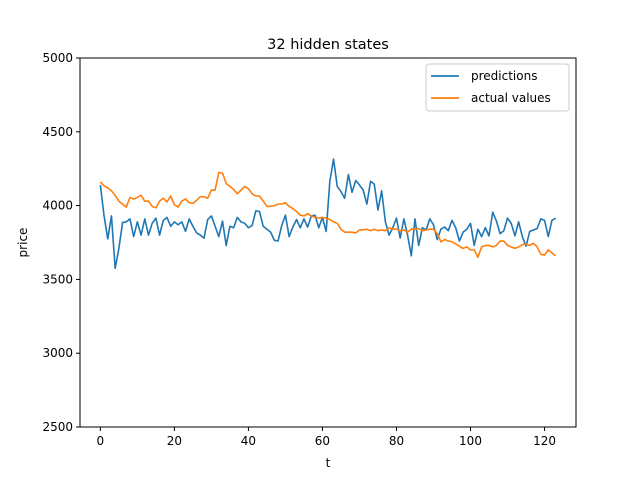 Image resolution: width=640 pixels, height=480 pixels. I want to click on chart-title: 32 hidden states, so click(328, 45).